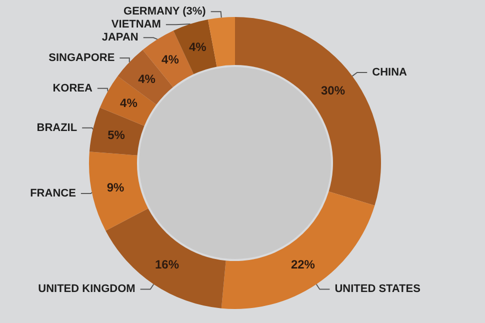 The width and height of the screenshot is (485, 323). Describe the element at coordinates (303, 264) in the screenshot. I see `data-label: 22%` at that location.